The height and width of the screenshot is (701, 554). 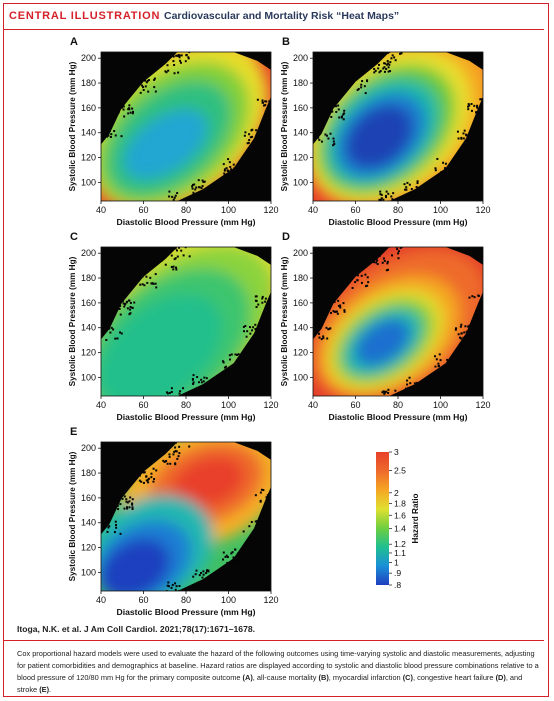 I want to click on panel-letter: C, so click(x=74, y=237).